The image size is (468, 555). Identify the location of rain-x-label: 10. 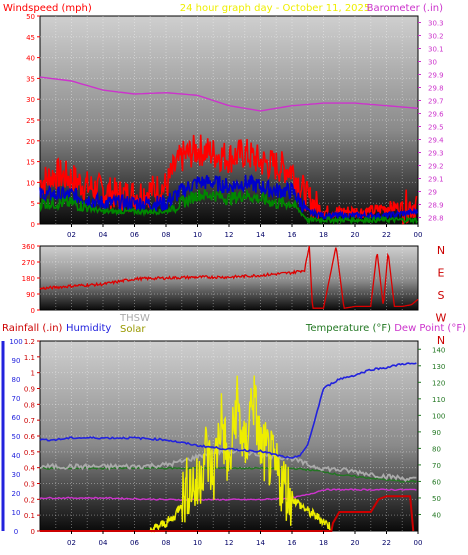
(197, 543).